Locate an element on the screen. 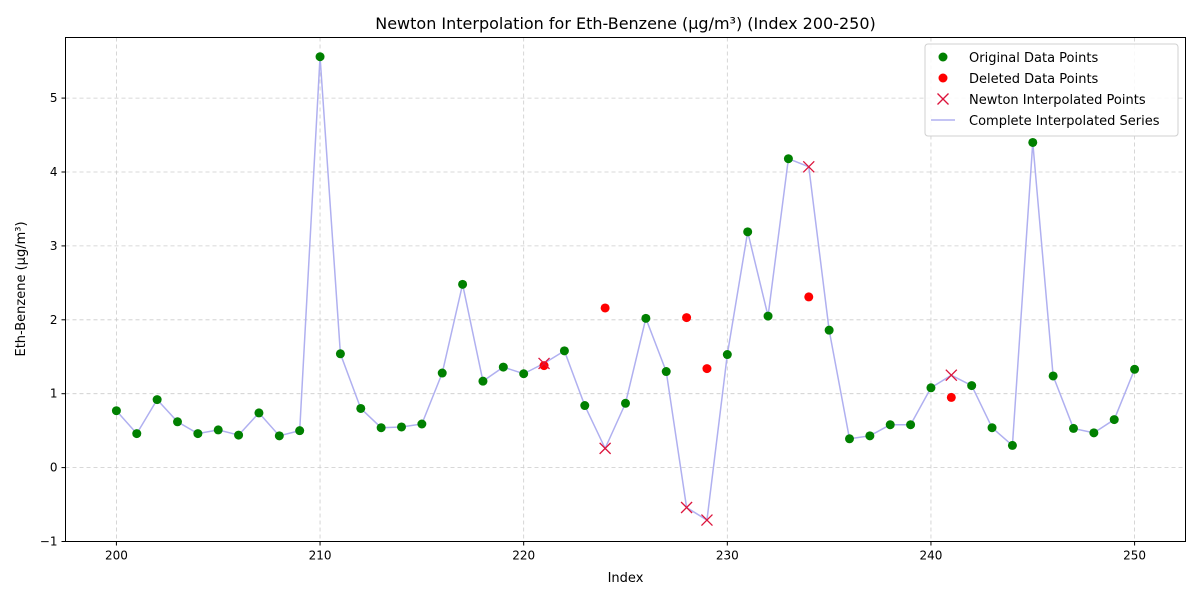 The width and height of the screenshot is (1200, 600). legend-label: Deleted Data Points is located at coordinates (1034, 79).